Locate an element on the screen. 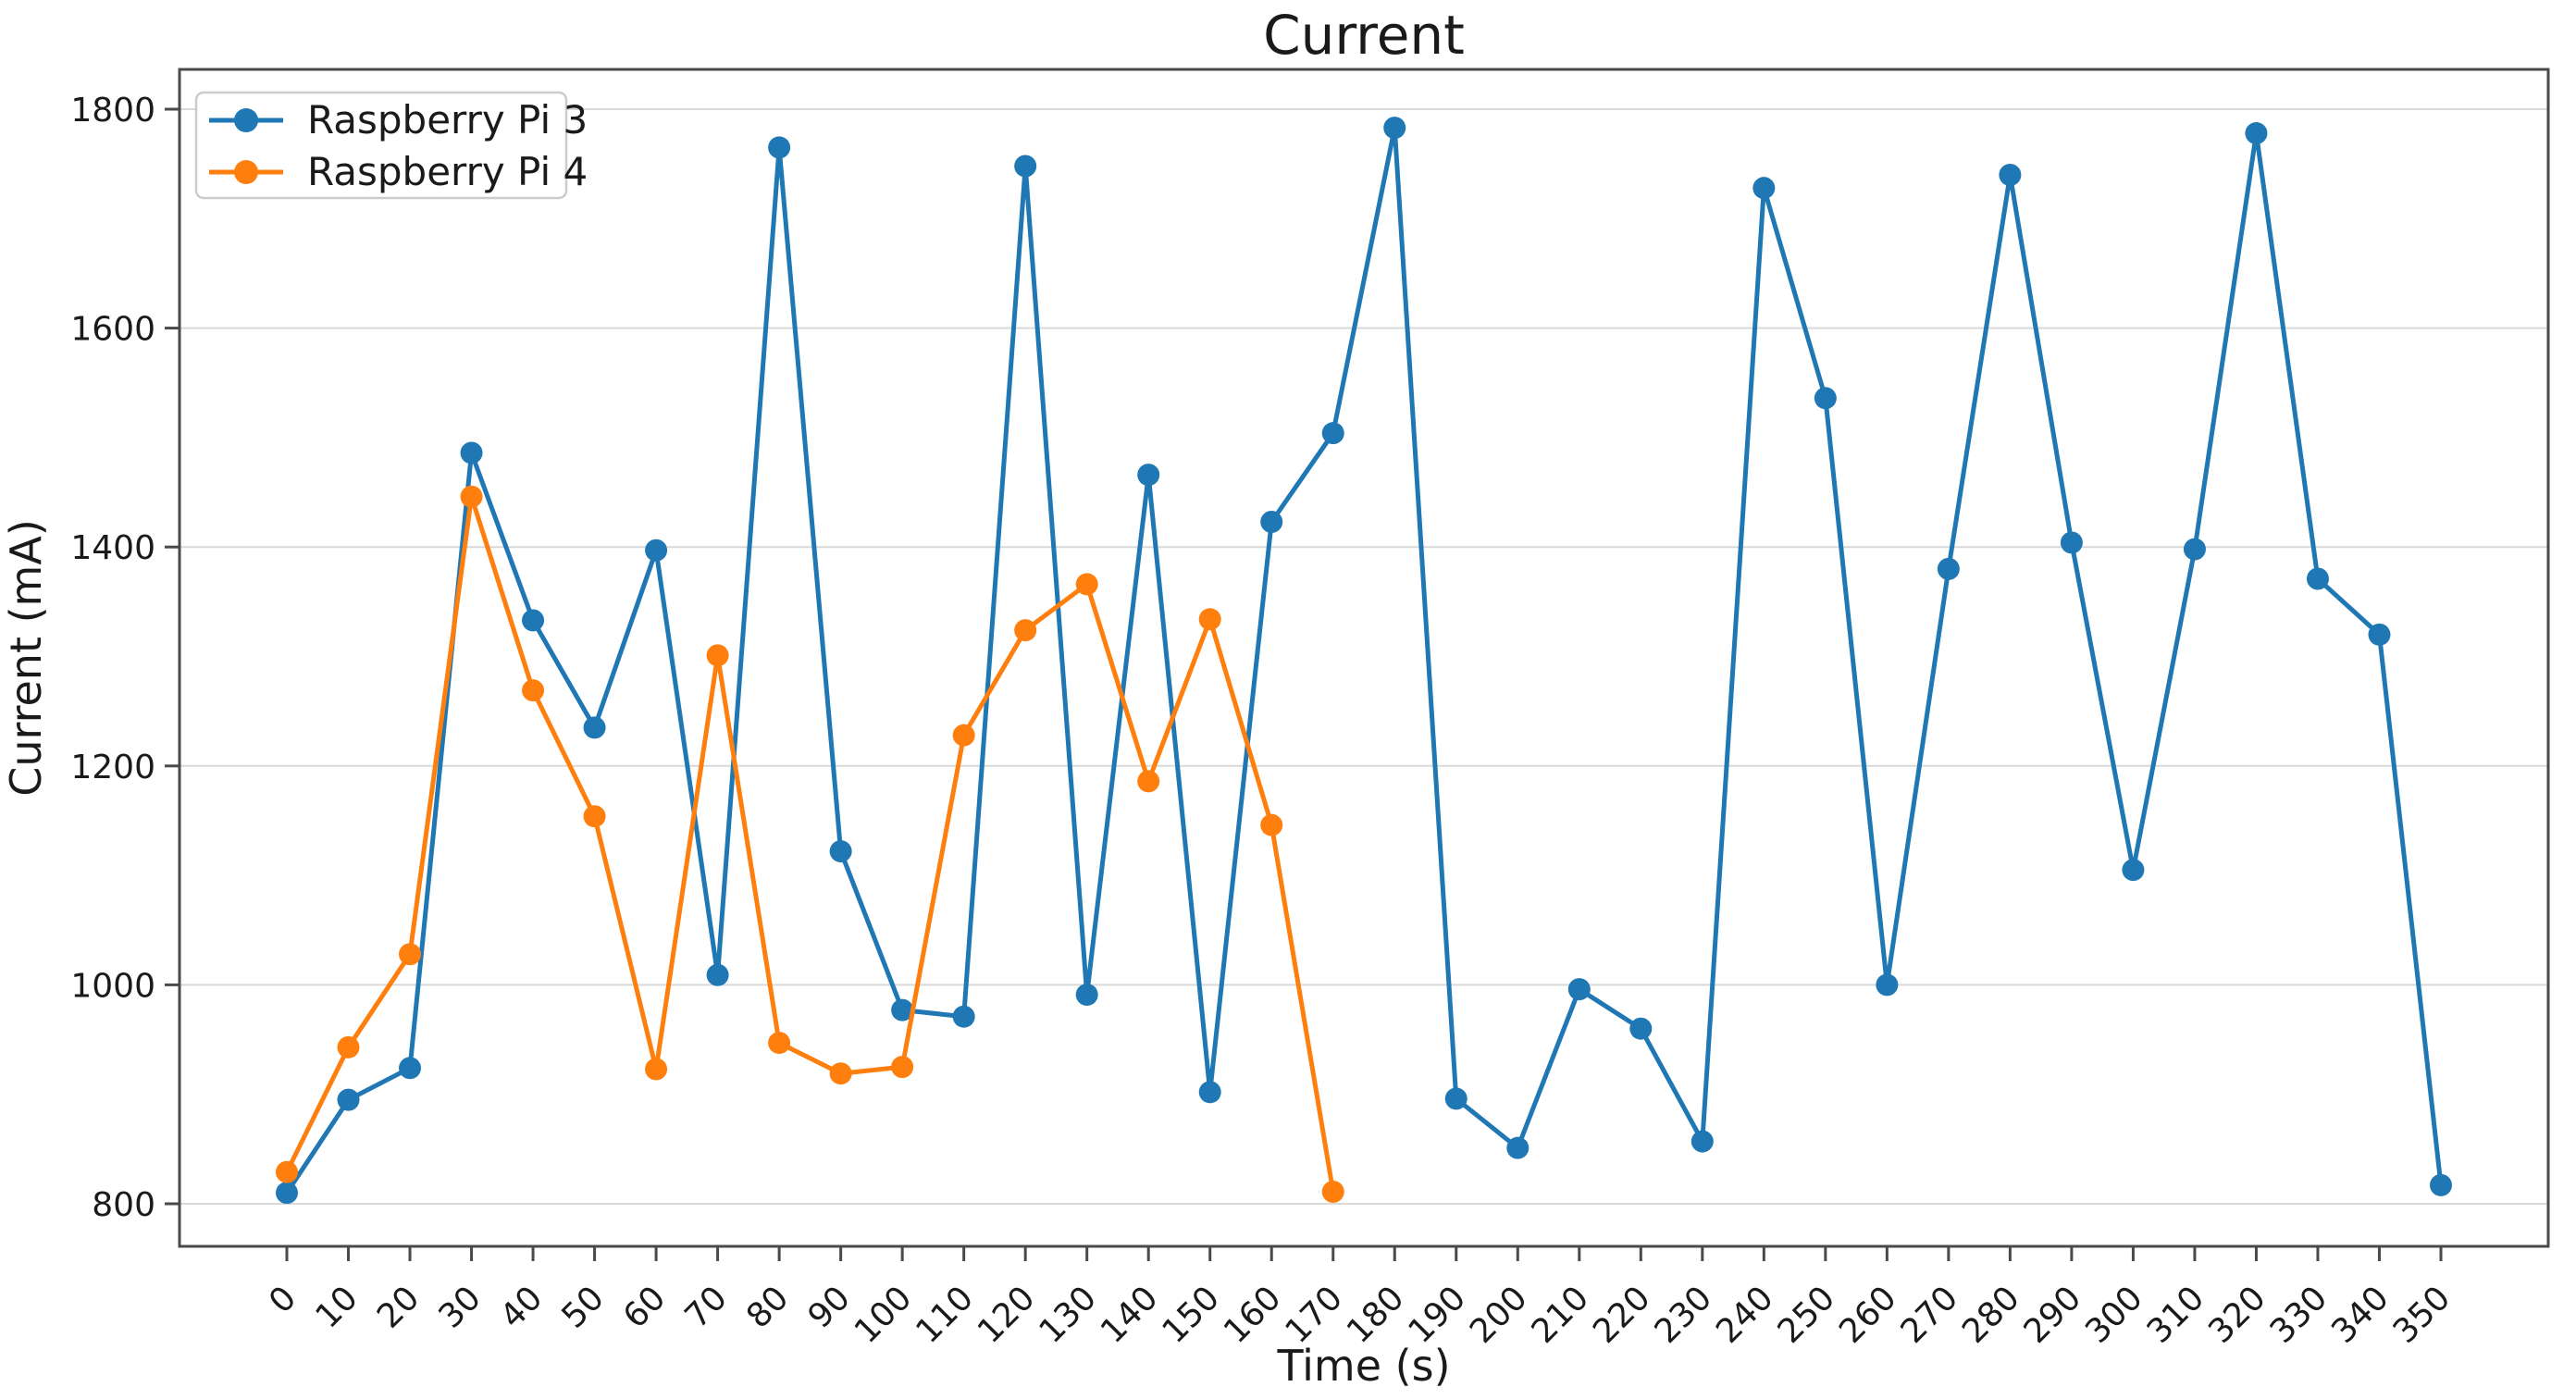 Image resolution: width=2576 pixels, height=1399 pixels. x-tick-label: 330 is located at coordinates (2299, 1315).